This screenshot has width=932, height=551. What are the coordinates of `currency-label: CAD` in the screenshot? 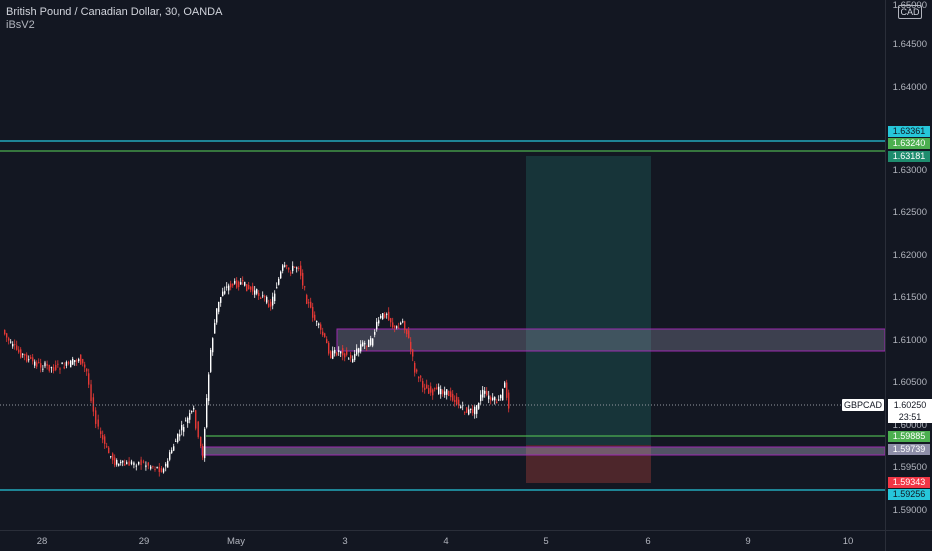 It's located at (910, 12).